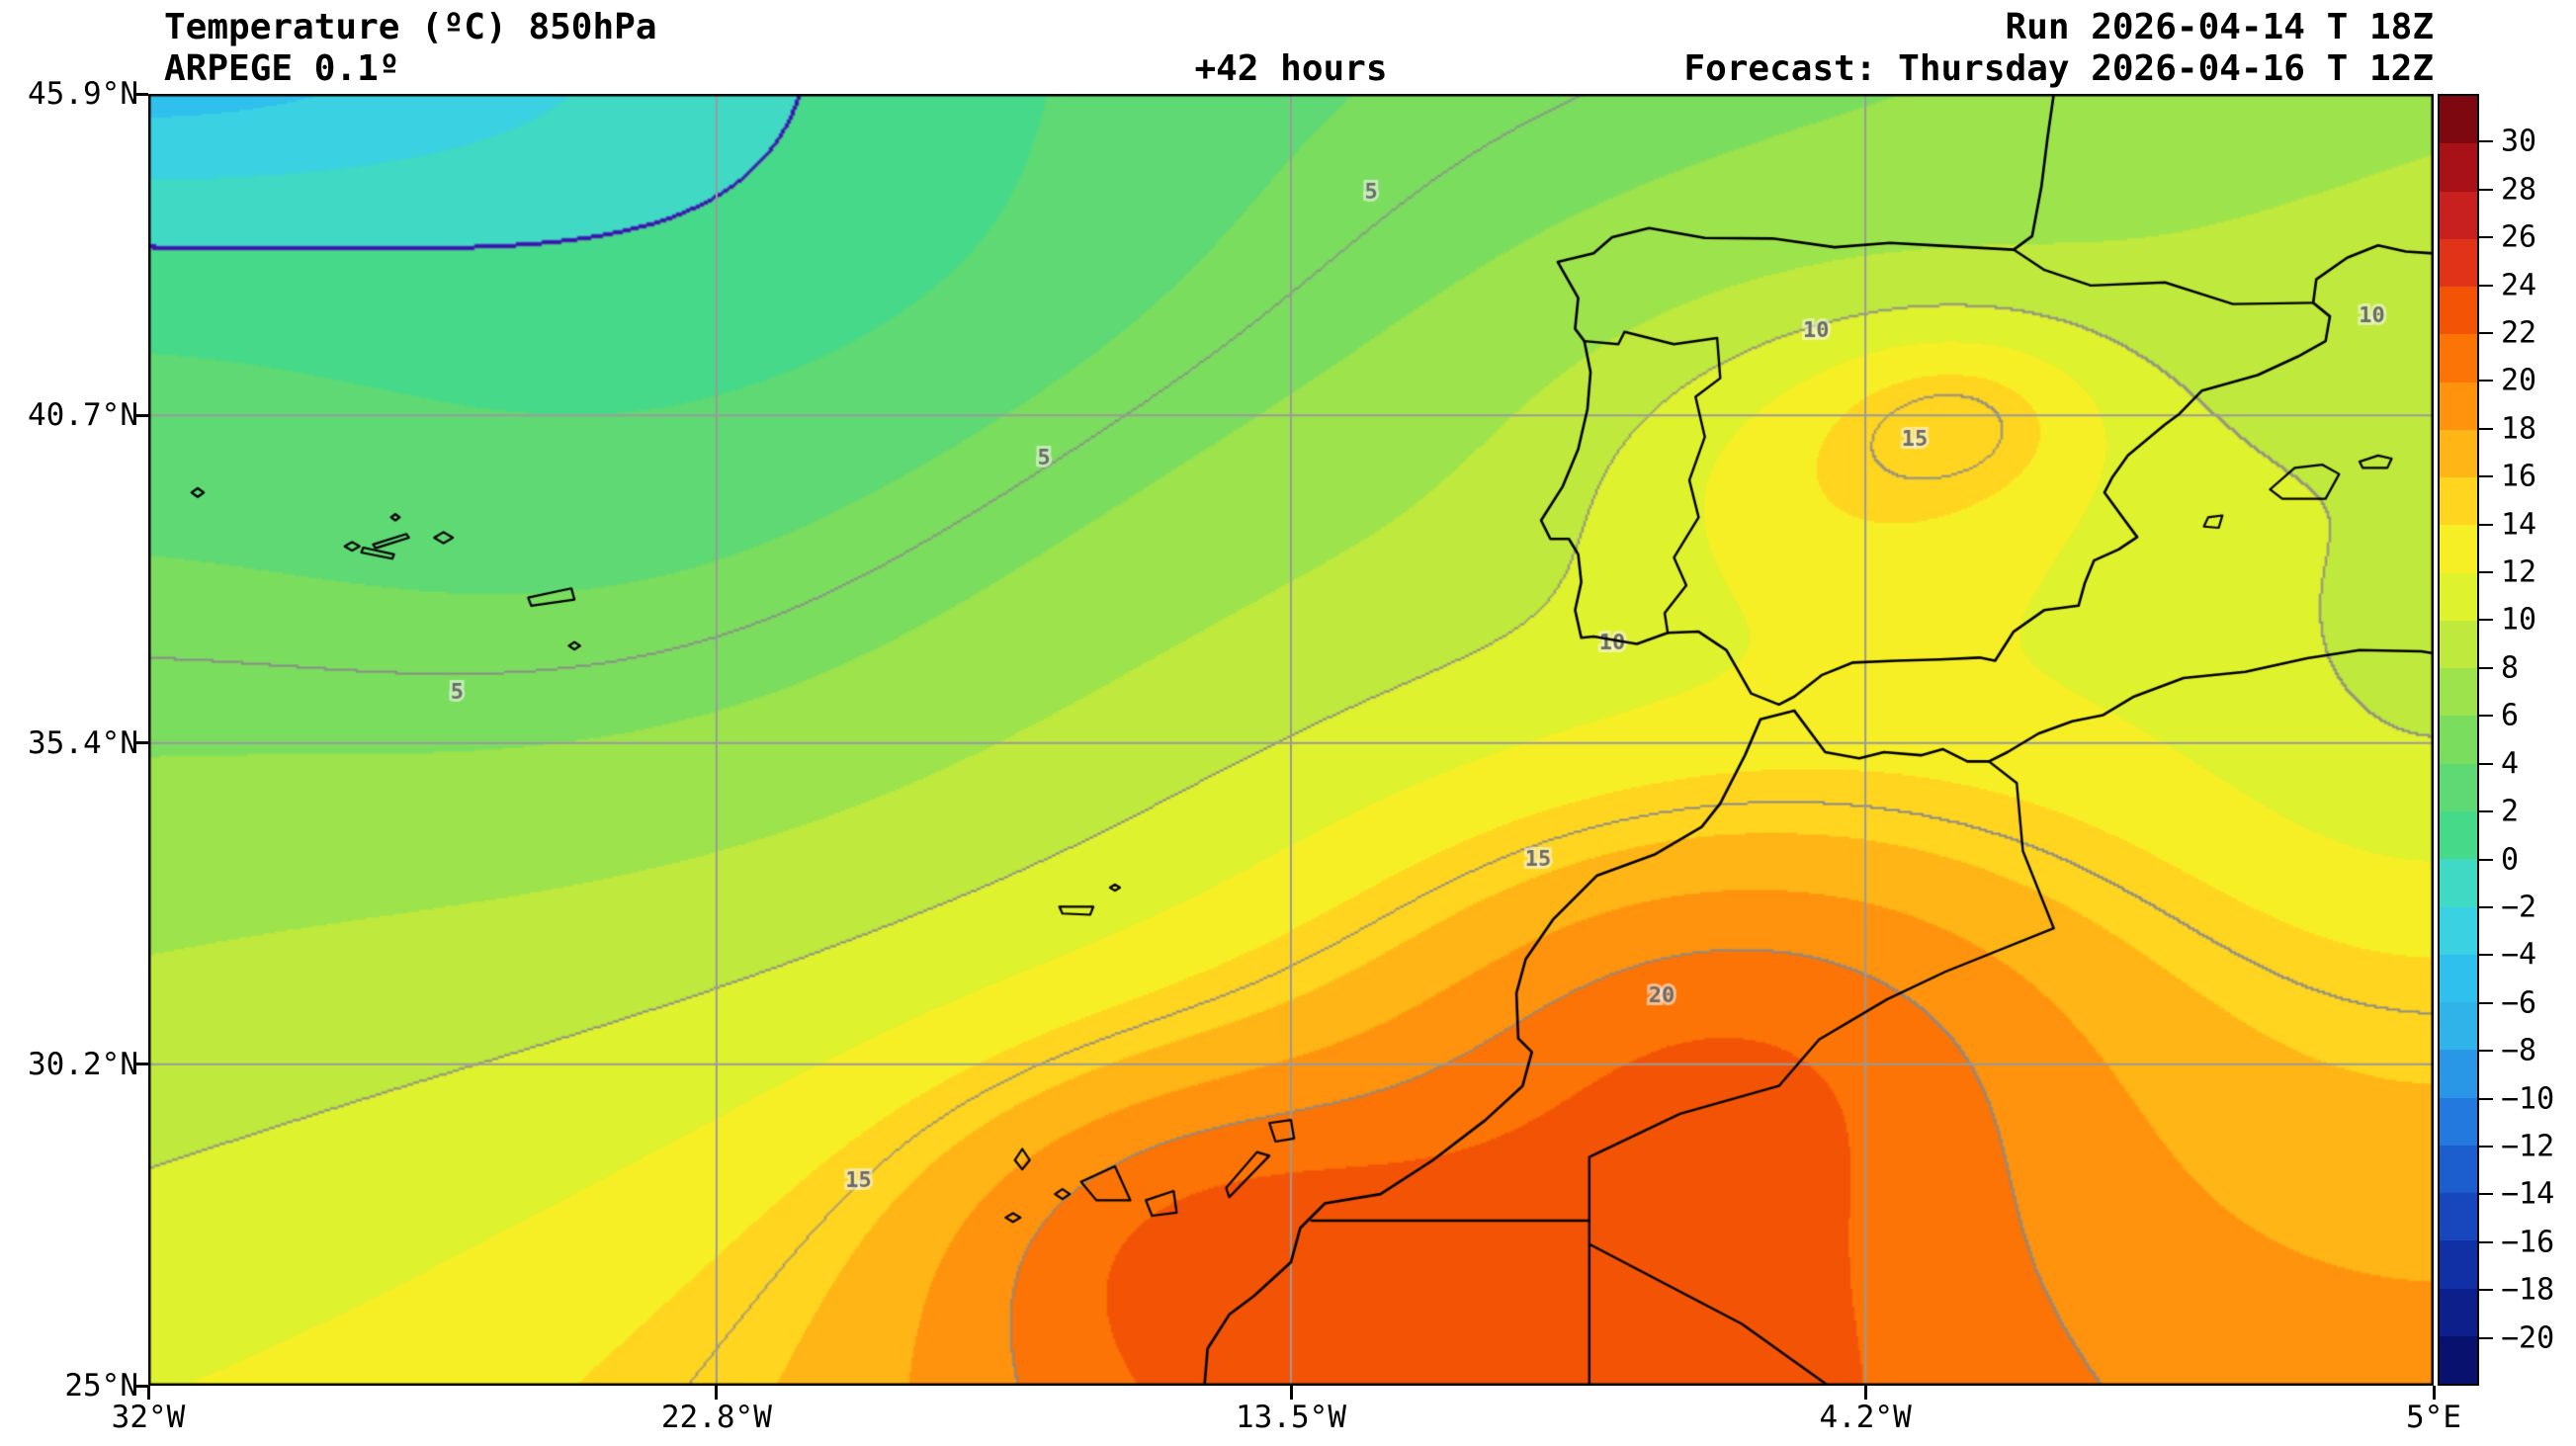 The image size is (2576, 1446). What do you see at coordinates (282, 68) in the screenshot?
I see `model-label: ARPEGE 0.1º` at bounding box center [282, 68].